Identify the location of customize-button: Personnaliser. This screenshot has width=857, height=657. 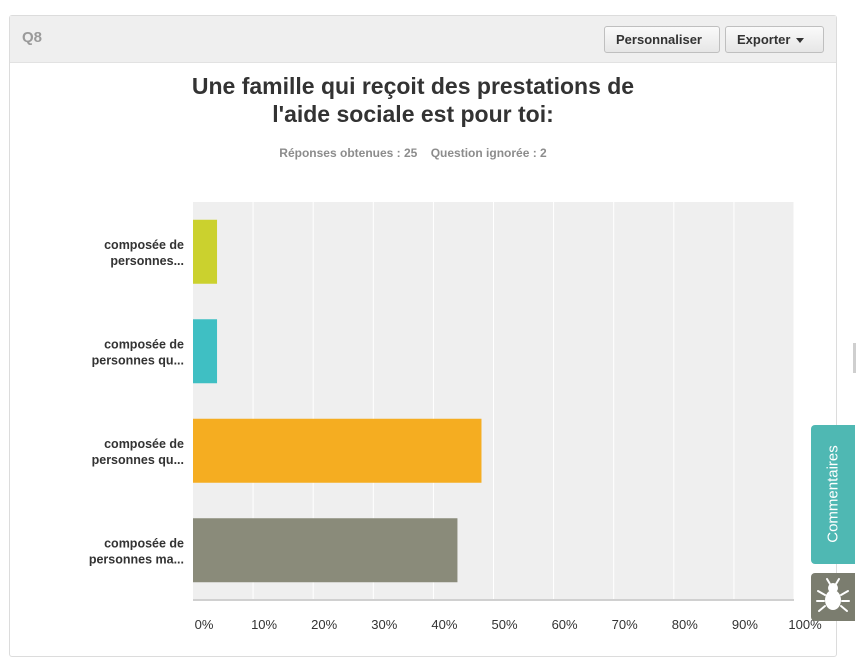
(662, 39).